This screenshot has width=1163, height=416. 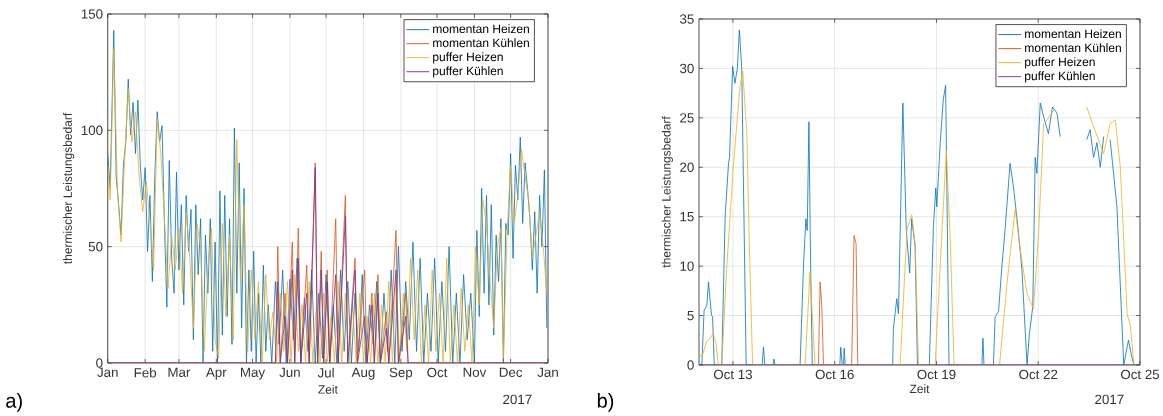 What do you see at coordinates (936, 374) in the screenshot?
I see `x-tick-label: Oct 19` at bounding box center [936, 374].